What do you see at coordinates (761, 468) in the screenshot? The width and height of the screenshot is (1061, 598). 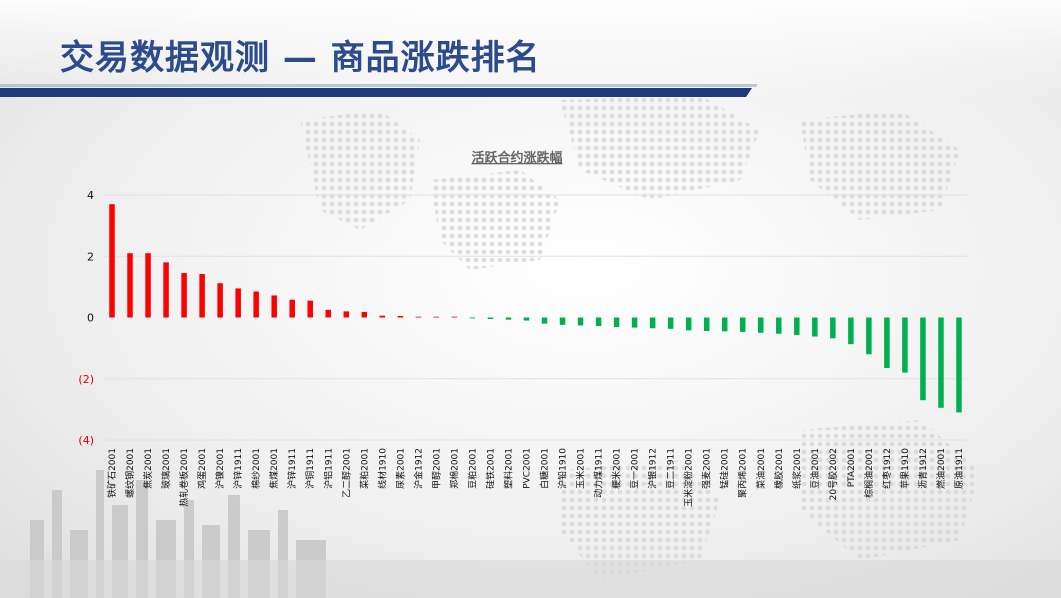 I see `x-tick-label: 菜油2001` at bounding box center [761, 468].